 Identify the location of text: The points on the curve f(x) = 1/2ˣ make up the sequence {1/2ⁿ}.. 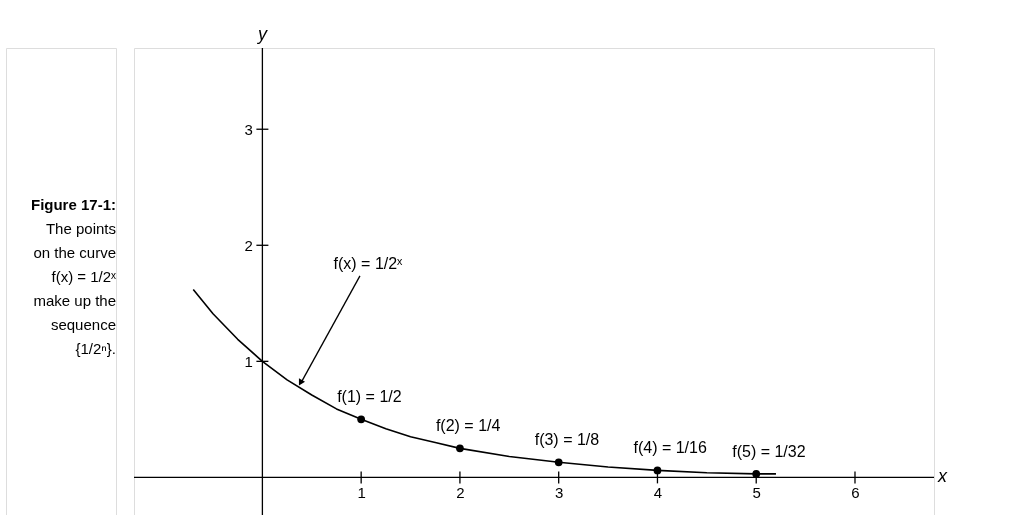
(75, 288).